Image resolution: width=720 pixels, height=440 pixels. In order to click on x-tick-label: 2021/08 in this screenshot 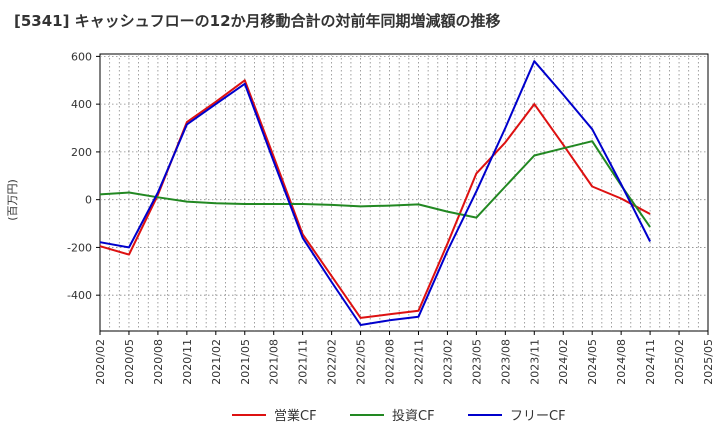, I will do `click(274, 362)`.